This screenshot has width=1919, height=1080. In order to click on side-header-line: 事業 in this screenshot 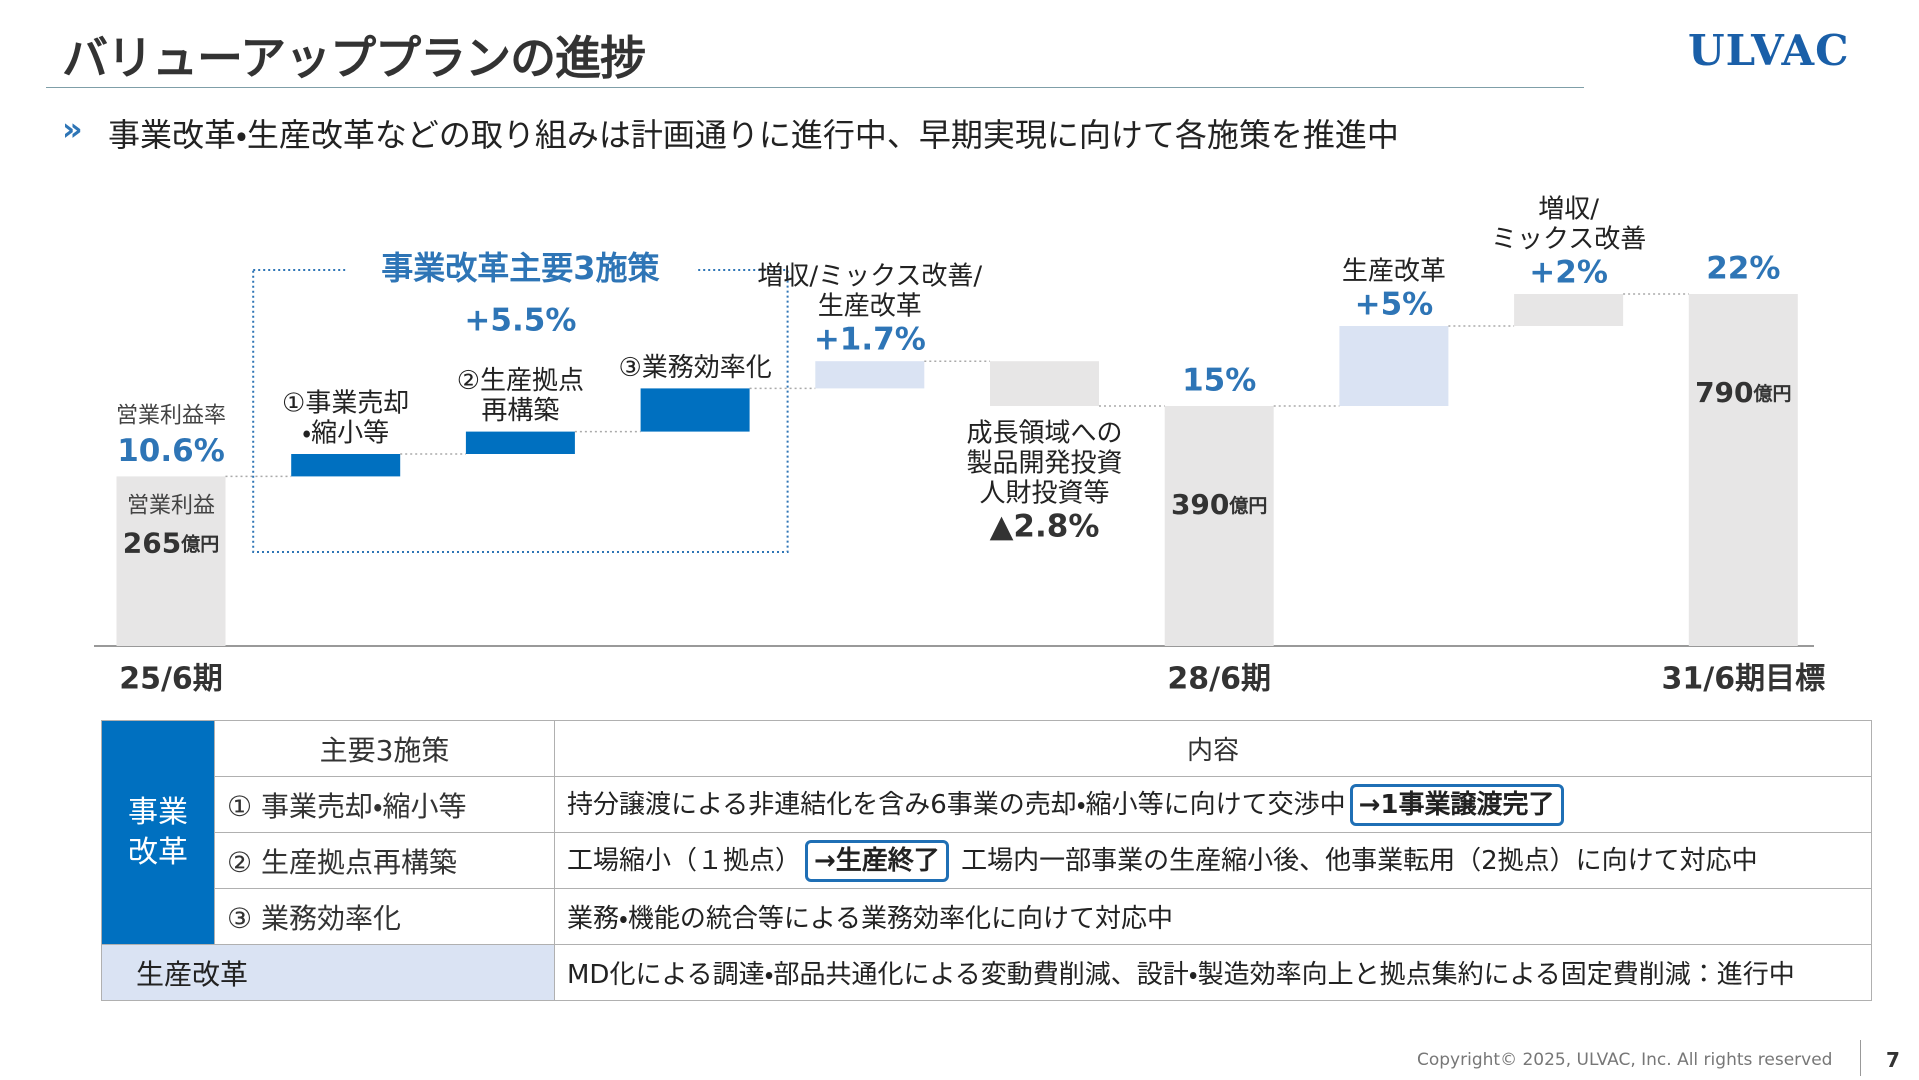, I will do `click(158, 812)`.